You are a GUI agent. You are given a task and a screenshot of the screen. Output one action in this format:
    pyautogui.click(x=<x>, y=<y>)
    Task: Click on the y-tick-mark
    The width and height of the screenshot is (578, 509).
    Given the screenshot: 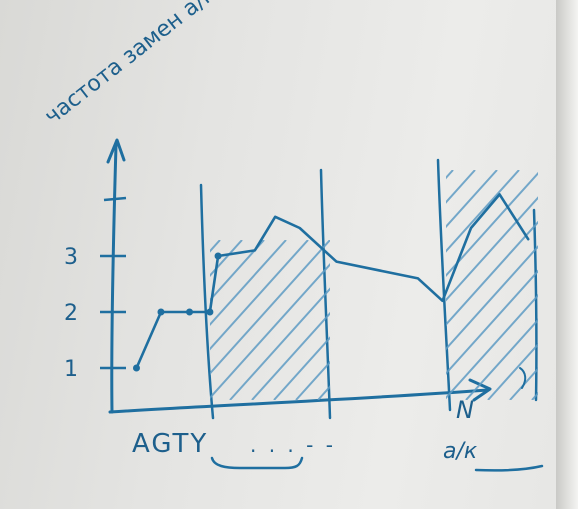 What is the action you would take?
    pyautogui.click(x=115, y=199)
    